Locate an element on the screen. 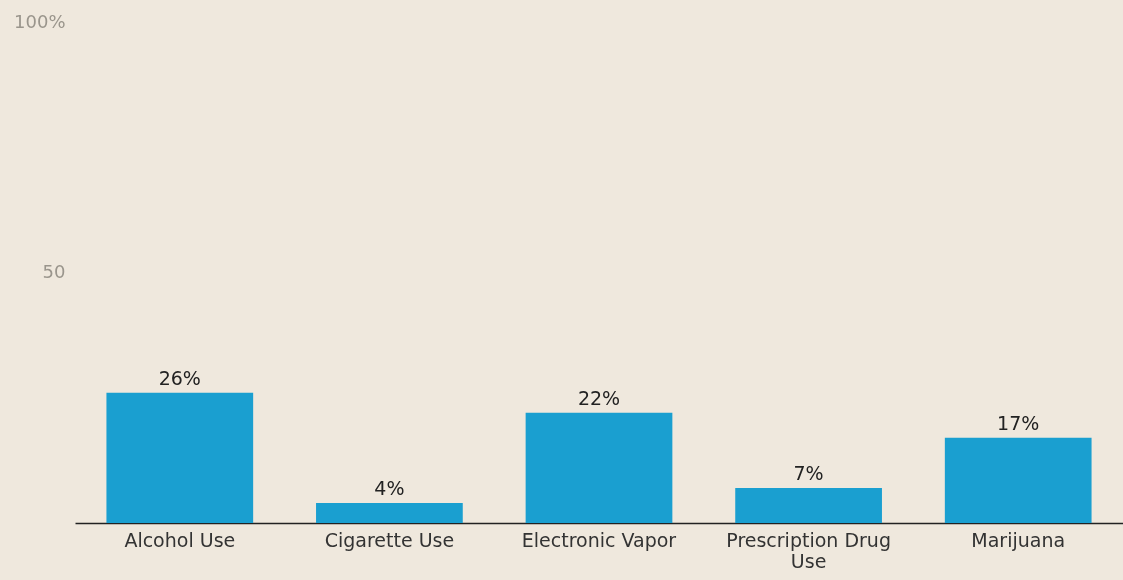 The image size is (1123, 580). data-label: 22% is located at coordinates (599, 397).